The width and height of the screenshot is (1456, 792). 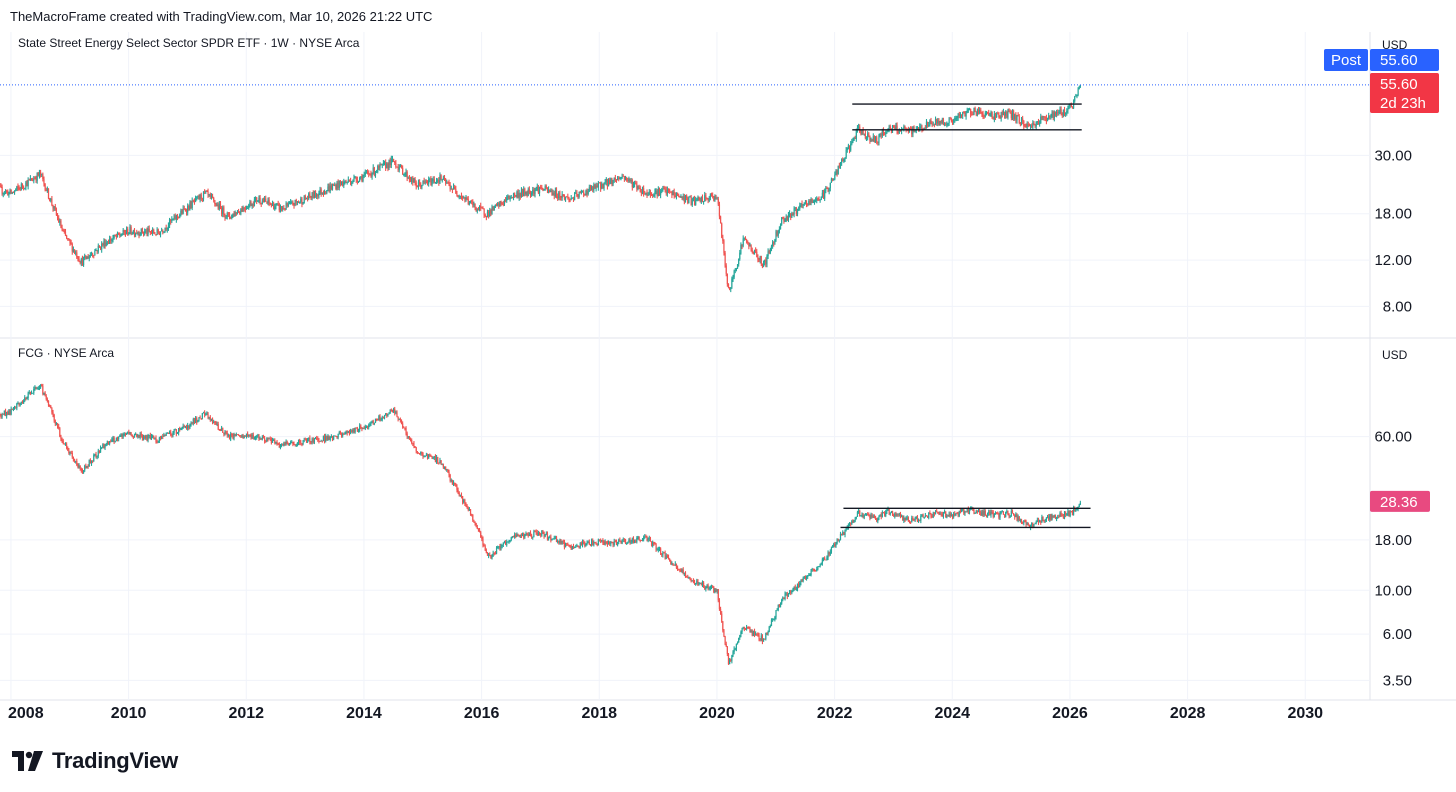 I want to click on tradingview-brand: TradingView, so click(x=95, y=761).